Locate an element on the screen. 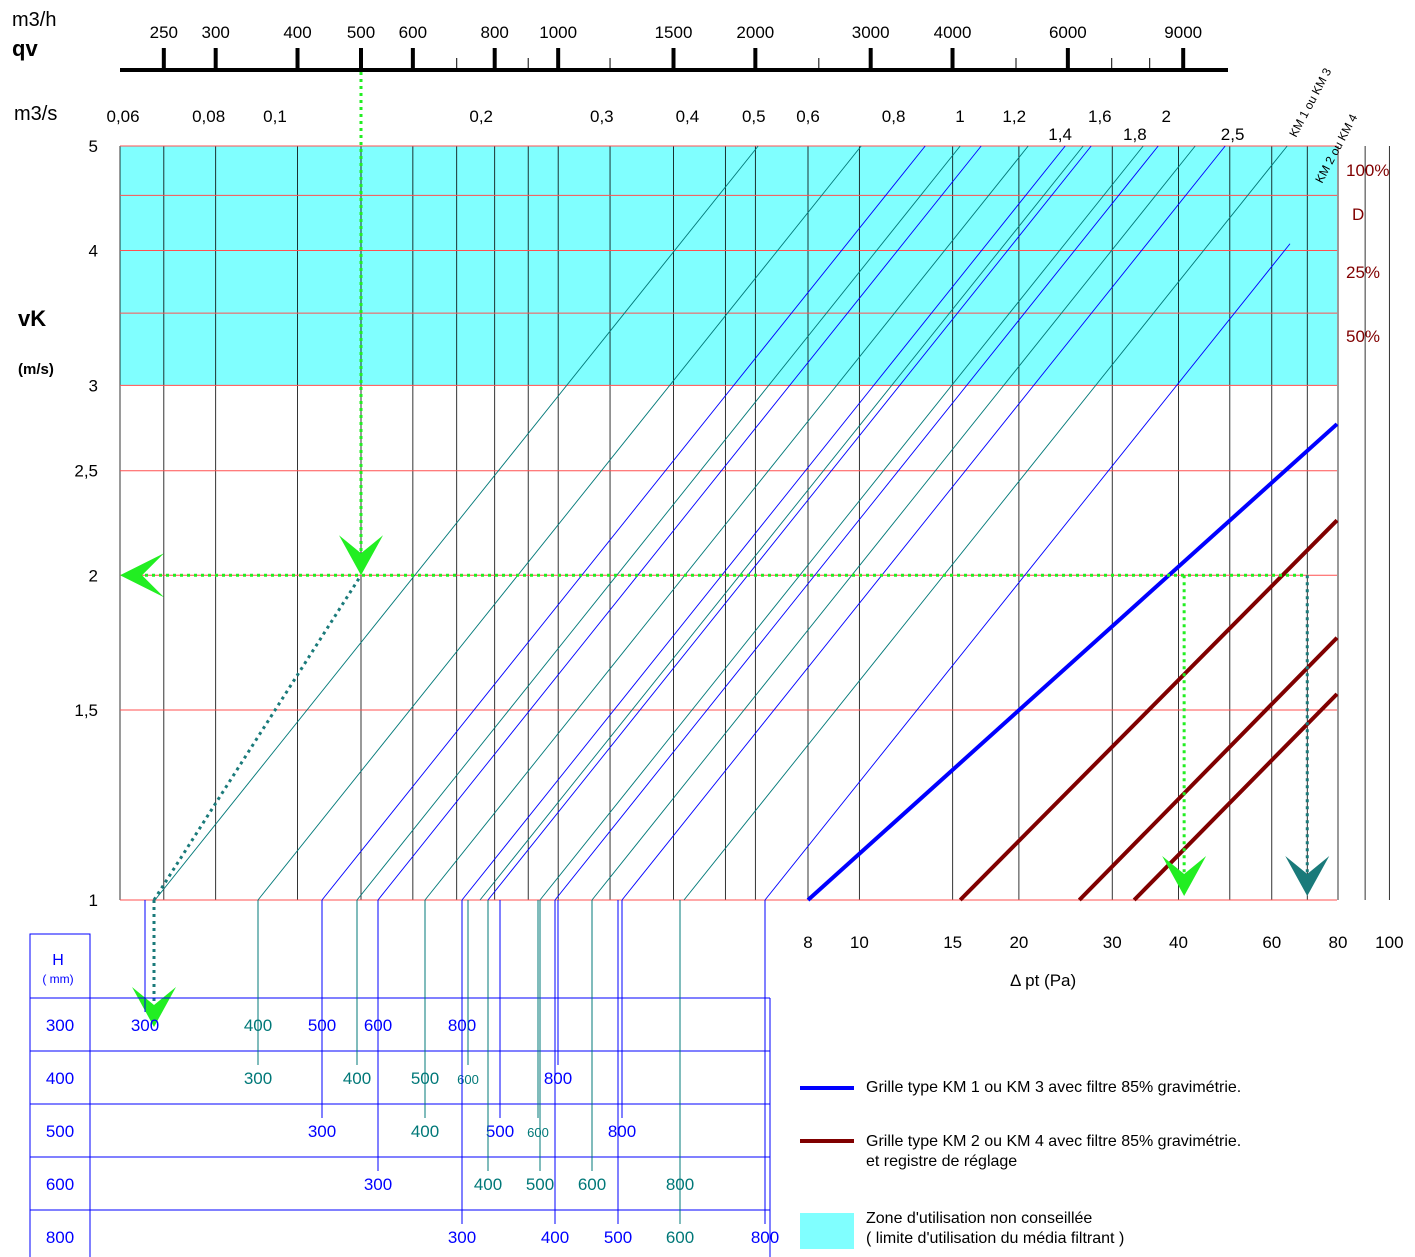 This screenshot has width=1415, height=1257. arrow-left-icon is located at coordinates (142, 575).